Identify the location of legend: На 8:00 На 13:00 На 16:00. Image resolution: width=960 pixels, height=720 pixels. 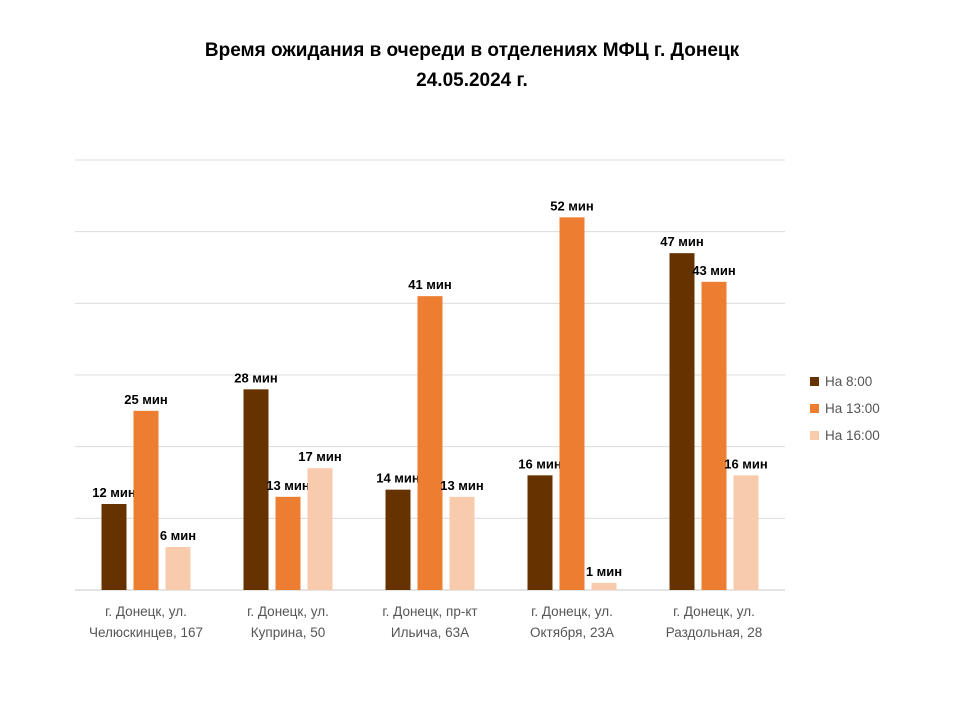
(845, 408).